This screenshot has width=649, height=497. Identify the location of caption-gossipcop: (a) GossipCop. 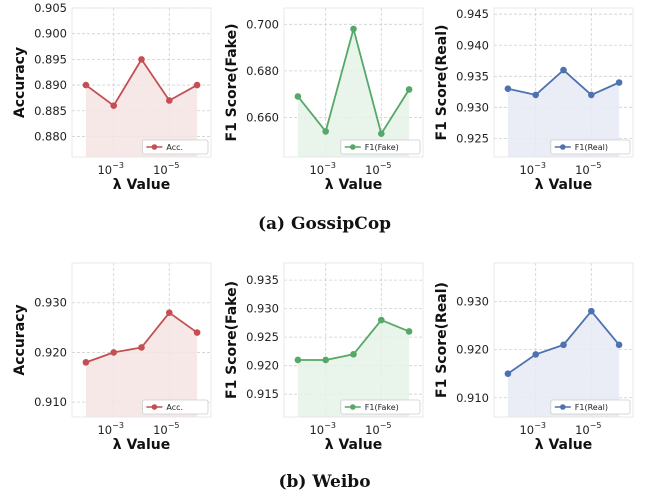
(324, 224).